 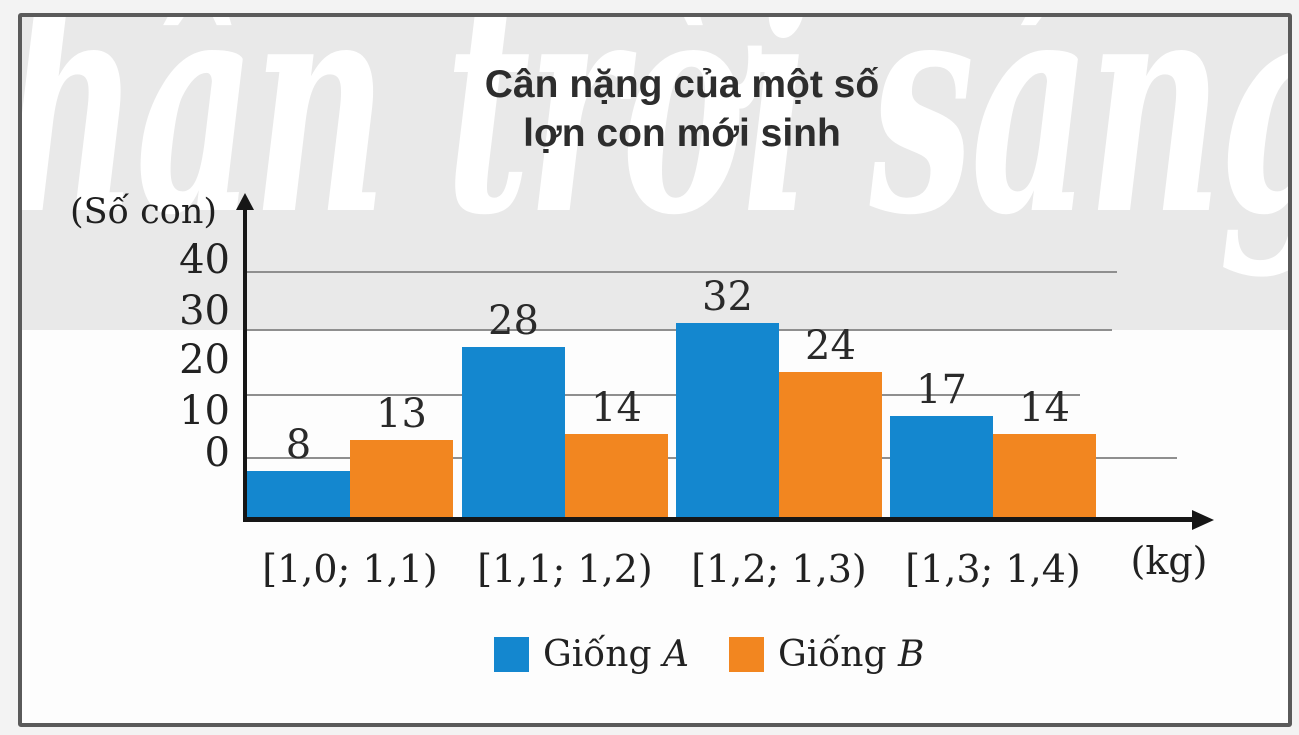 What do you see at coordinates (779, 569) in the screenshot?
I see `x-category-label-2: [1,2; 1,3)` at bounding box center [779, 569].